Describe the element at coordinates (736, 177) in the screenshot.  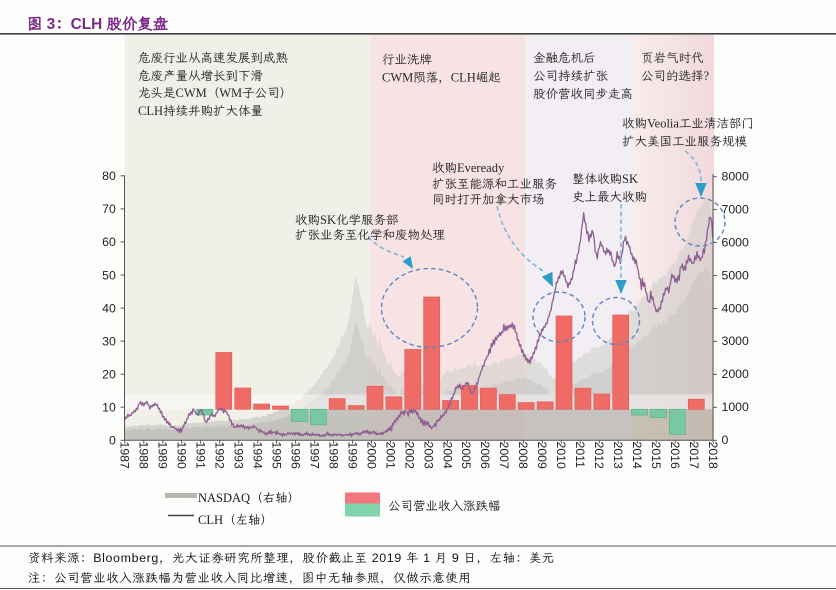
I see `svg-text: 8000` at that location.